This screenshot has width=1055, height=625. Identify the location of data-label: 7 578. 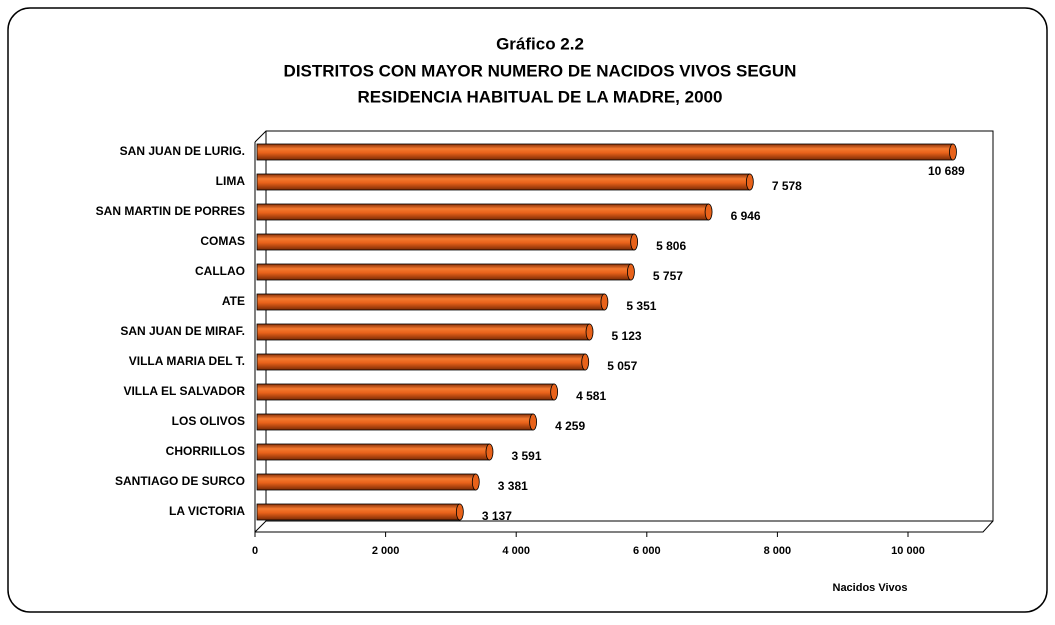
(787, 186).